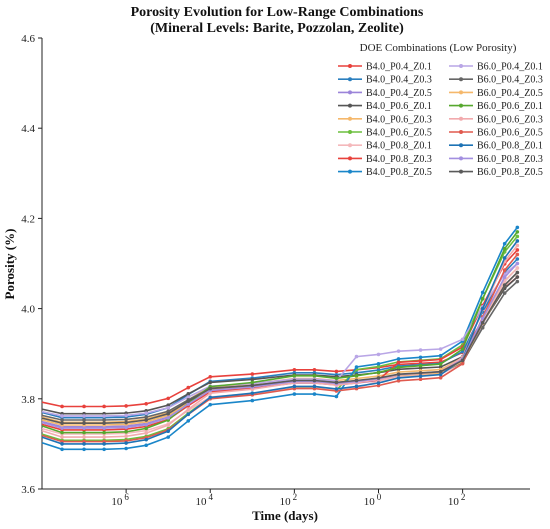  Describe the element at coordinates (9, 264) in the screenshot. I see `y-axis-label: Porosity (%)` at that location.